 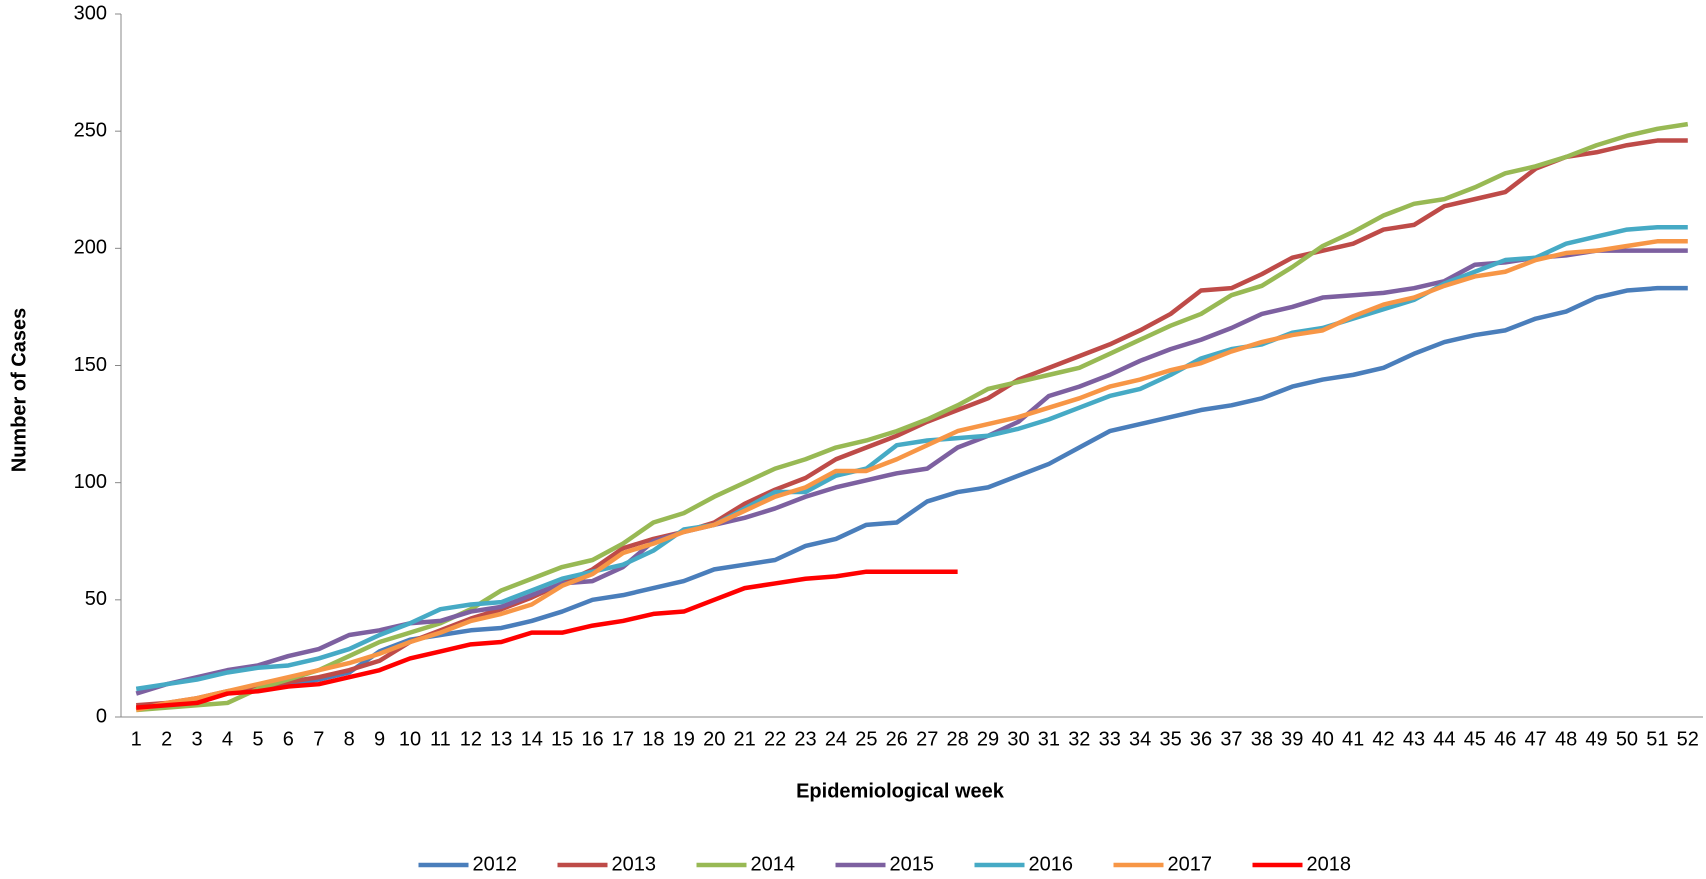 I want to click on x-tick-label: 12, so click(x=471, y=739).